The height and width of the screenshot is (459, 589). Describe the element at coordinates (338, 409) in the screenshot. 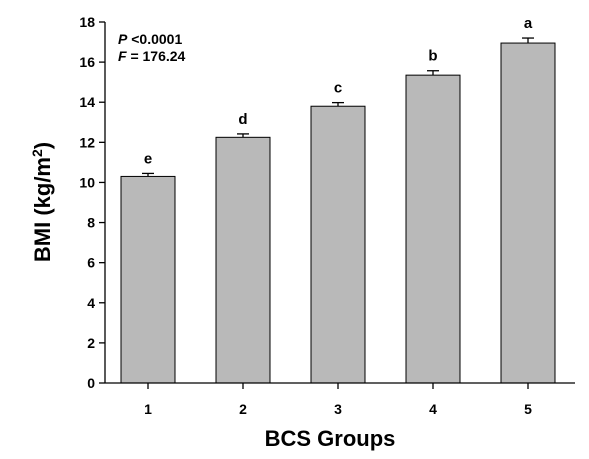

I see `x-tick-label-3: 3` at that location.